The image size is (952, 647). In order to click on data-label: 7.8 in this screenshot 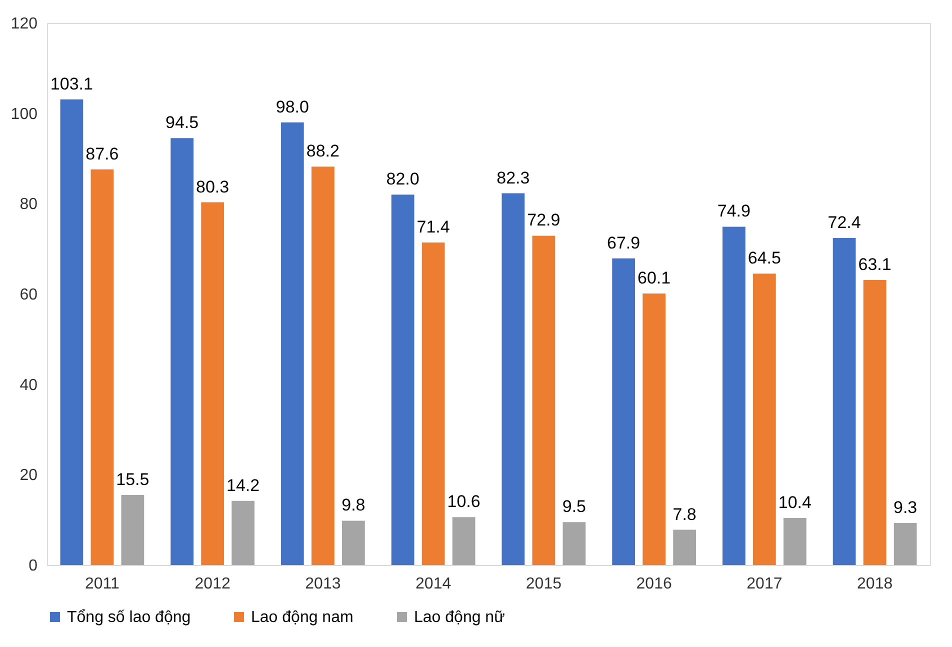, I will do `click(684, 514)`.